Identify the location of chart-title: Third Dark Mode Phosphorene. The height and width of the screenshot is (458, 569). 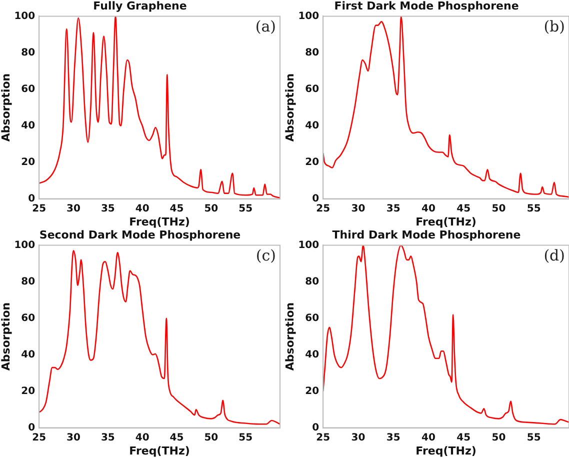
(426, 235).